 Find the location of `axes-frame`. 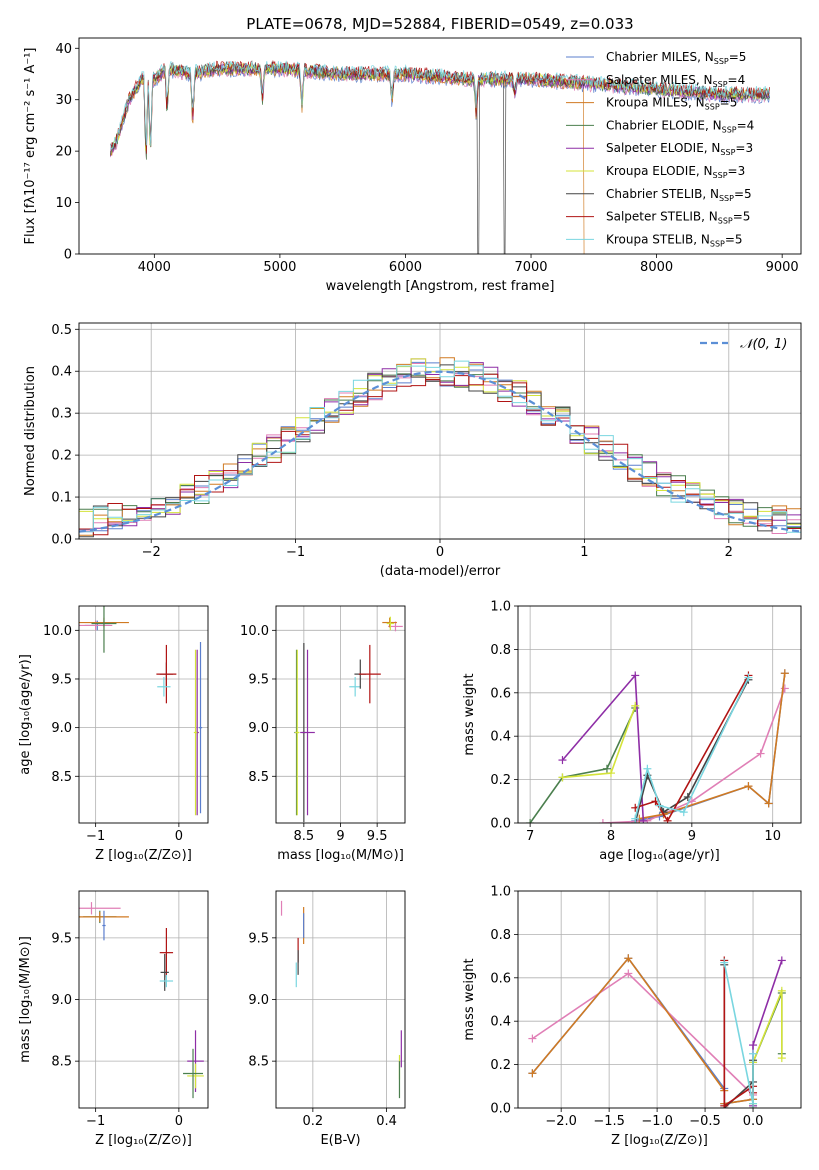

axes-frame is located at coordinates (659, 999).